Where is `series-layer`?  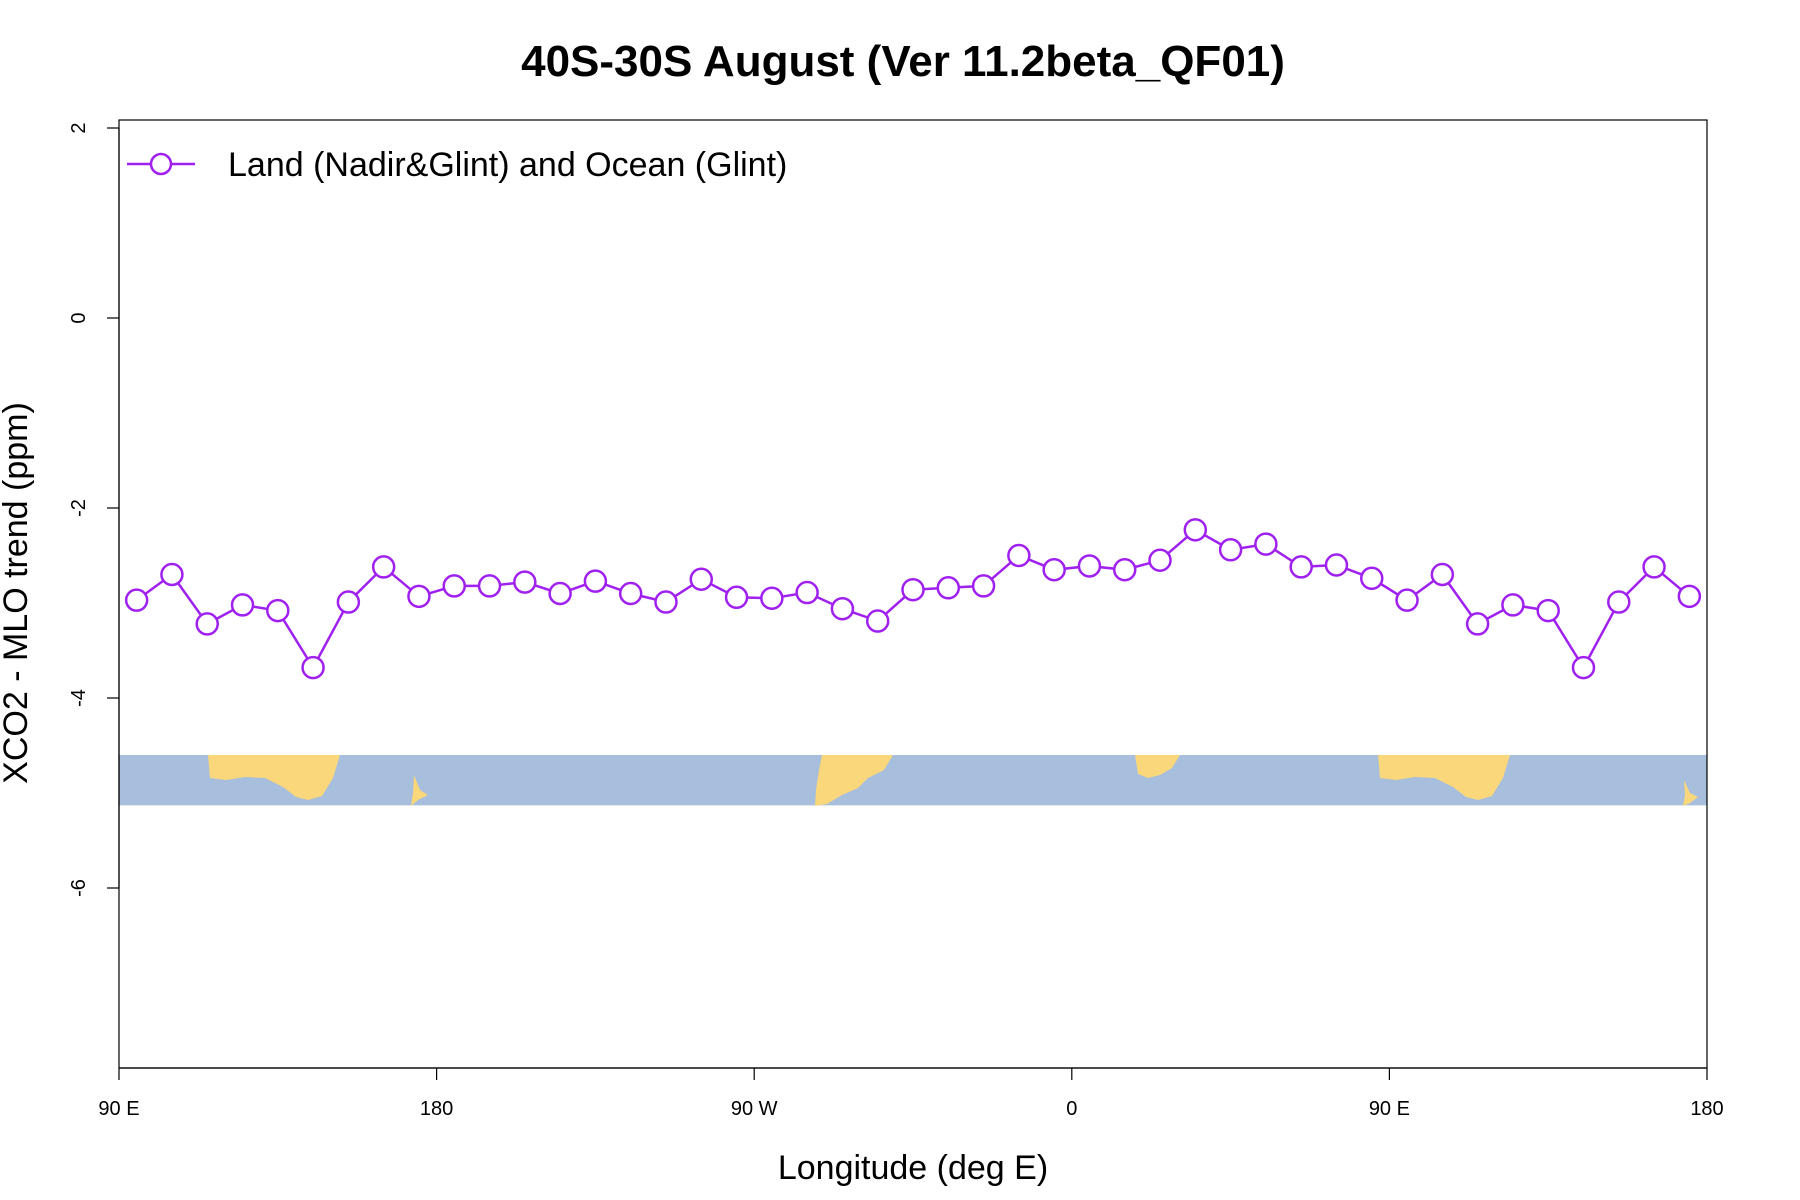 series-layer is located at coordinates (913, 599).